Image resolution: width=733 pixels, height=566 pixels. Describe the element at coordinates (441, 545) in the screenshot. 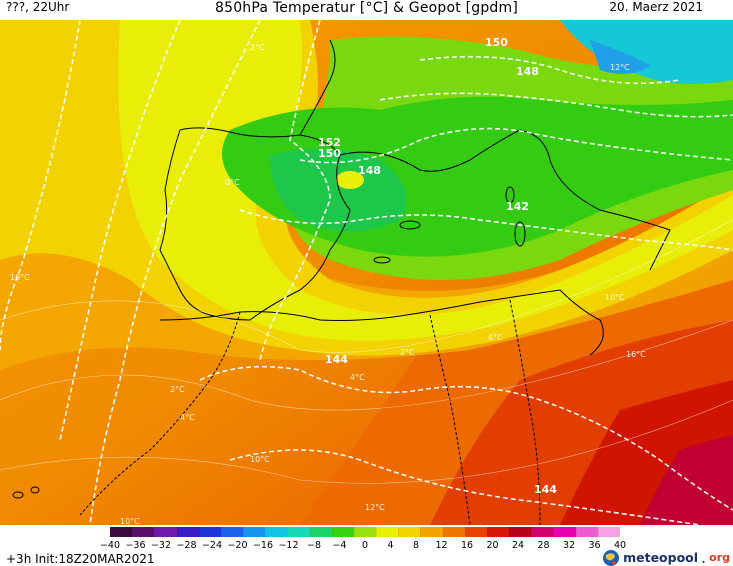

I see `colorbar-tick-label: 12` at that location.